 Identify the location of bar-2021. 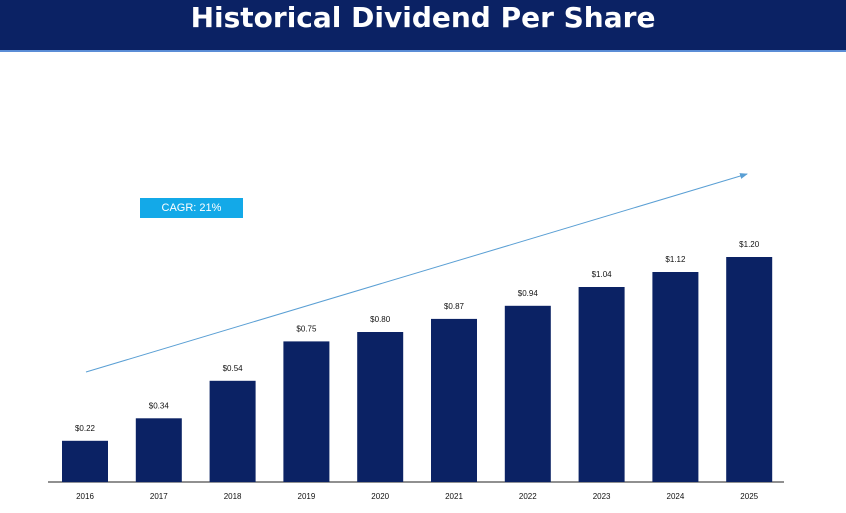
(454, 400).